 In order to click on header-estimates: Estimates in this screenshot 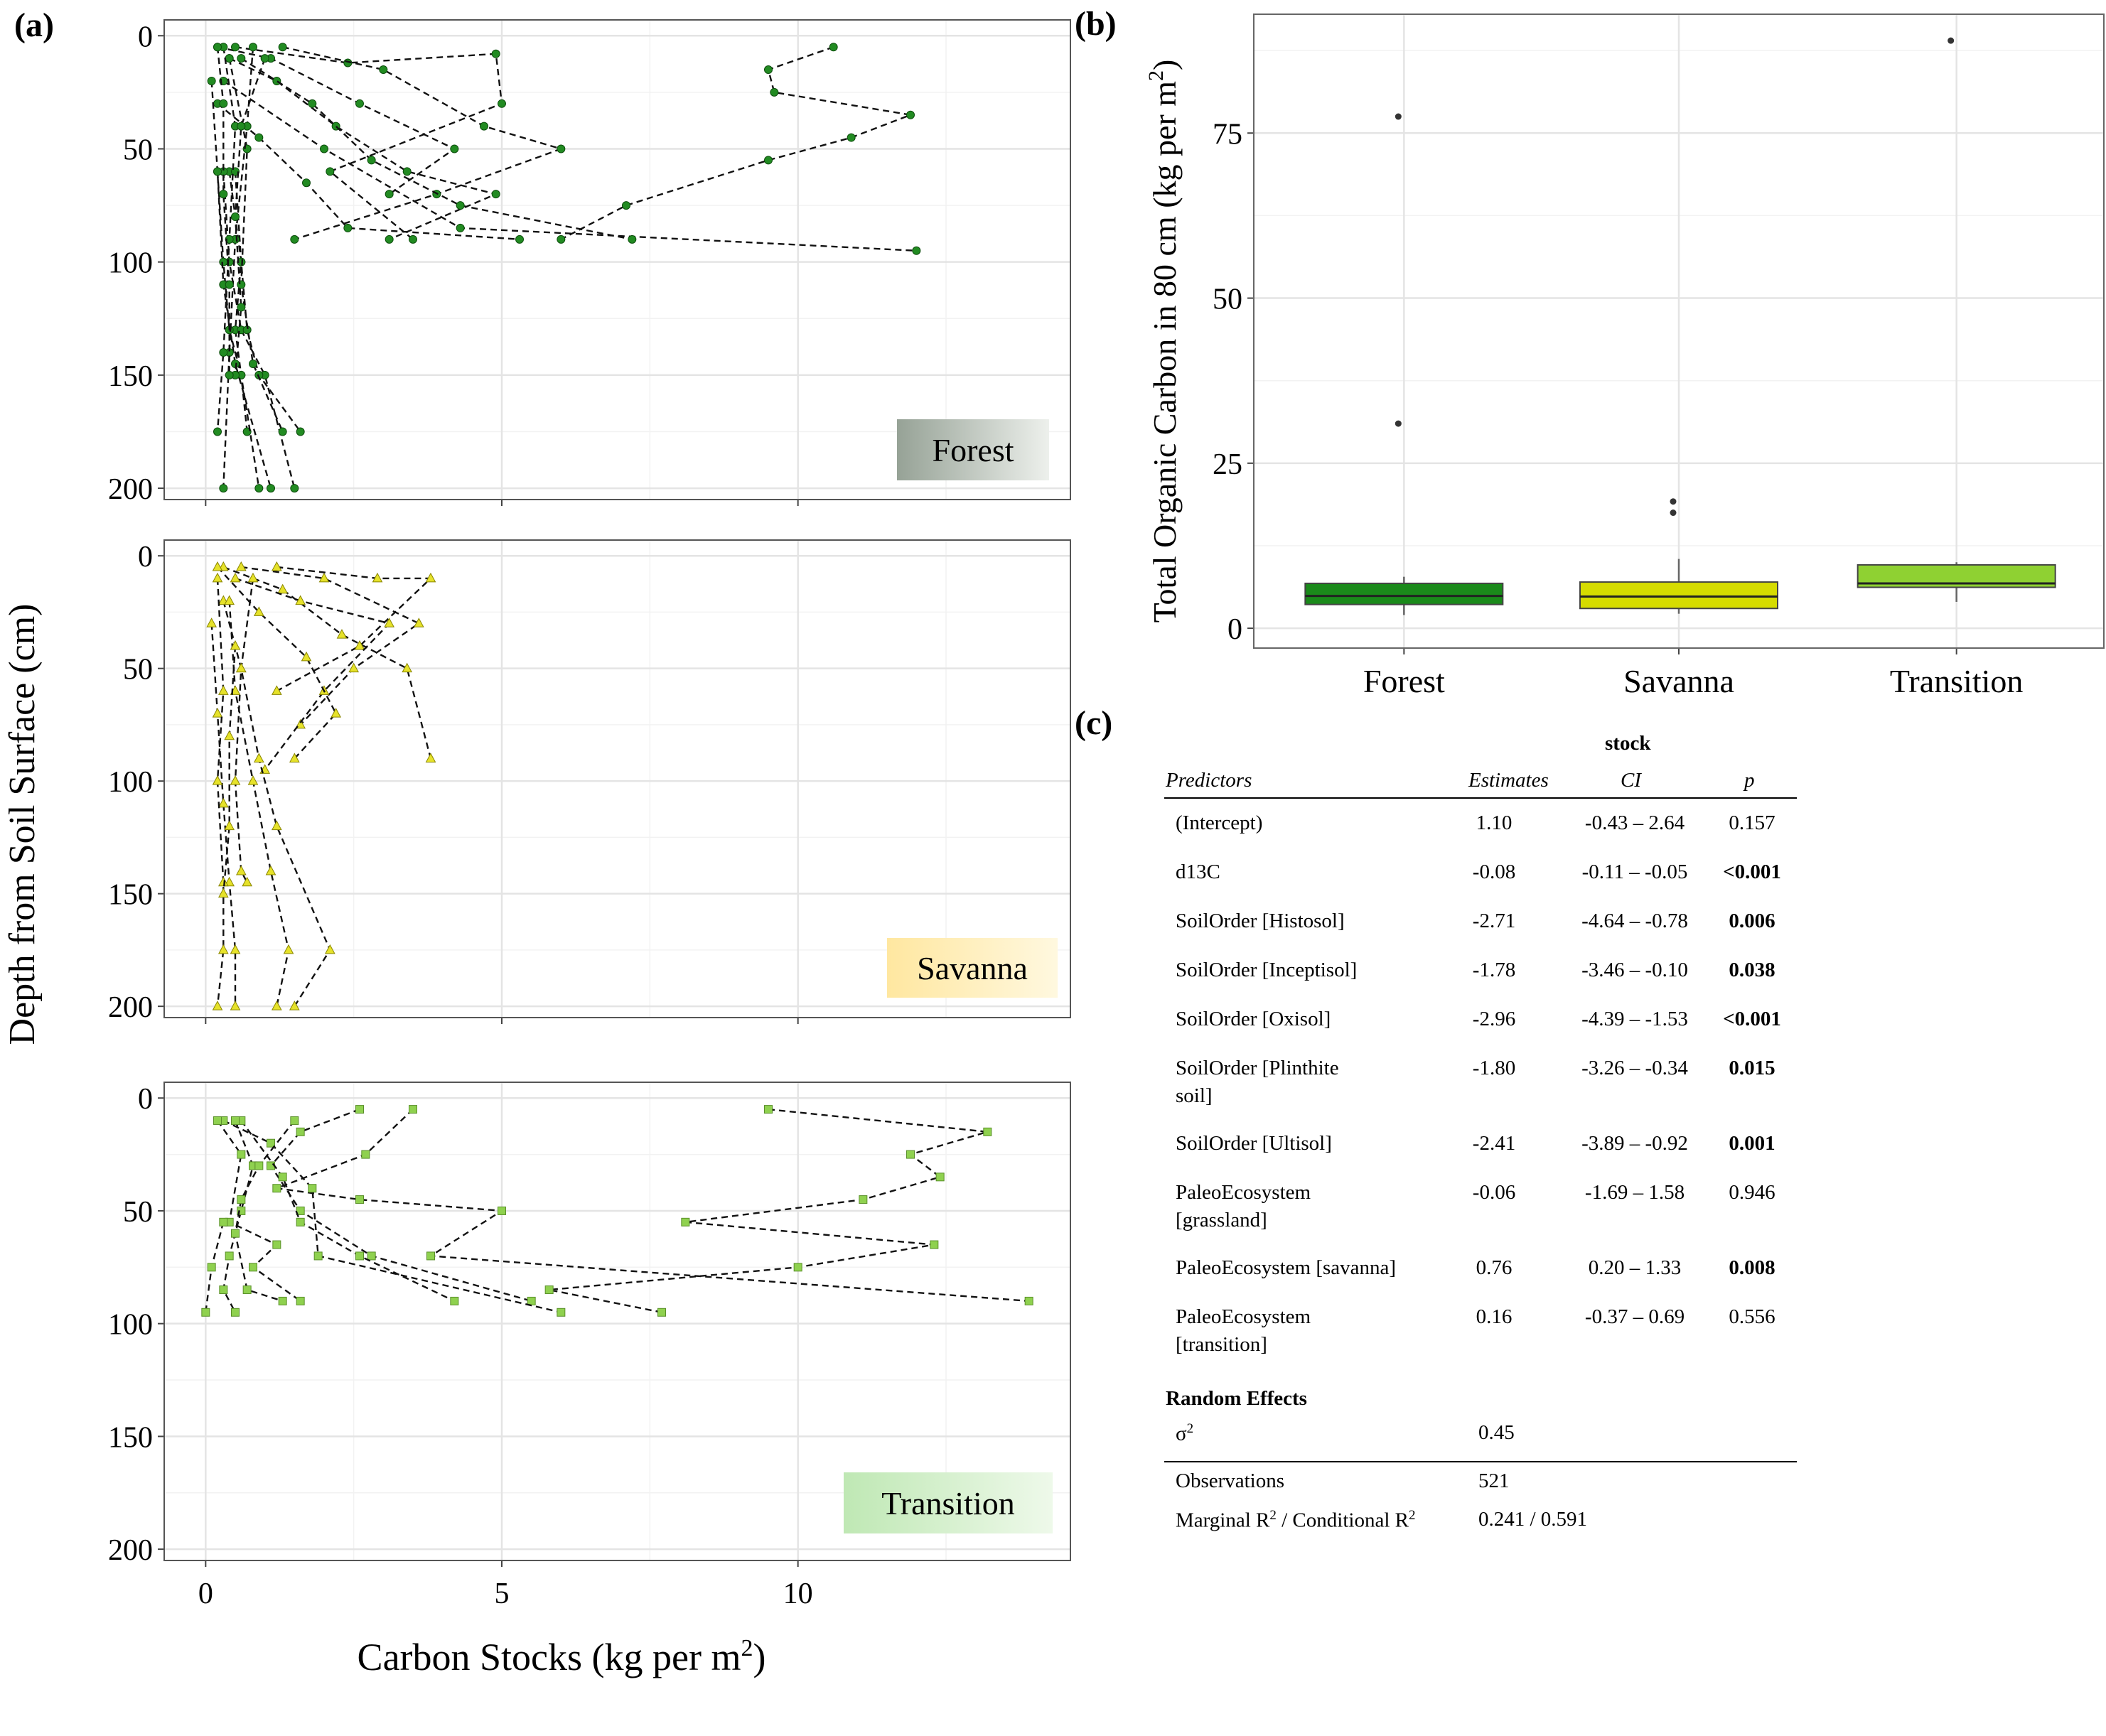, I will do `click(1508, 781)`.